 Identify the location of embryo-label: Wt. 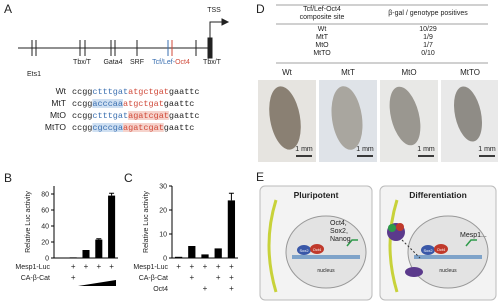
(287, 72).